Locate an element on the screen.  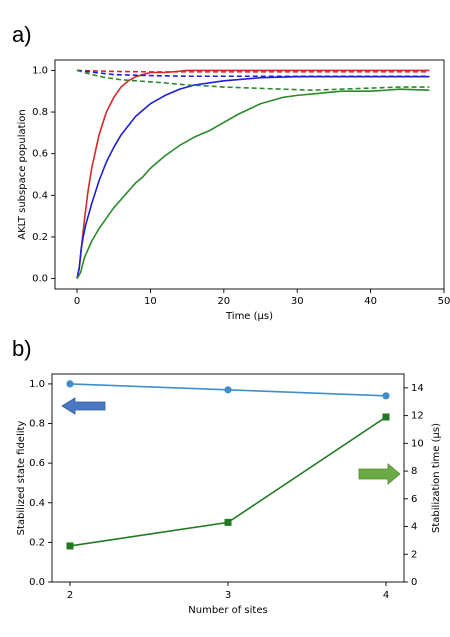
panel-b-right-y-tick-label: 0 is located at coordinates (414, 582).